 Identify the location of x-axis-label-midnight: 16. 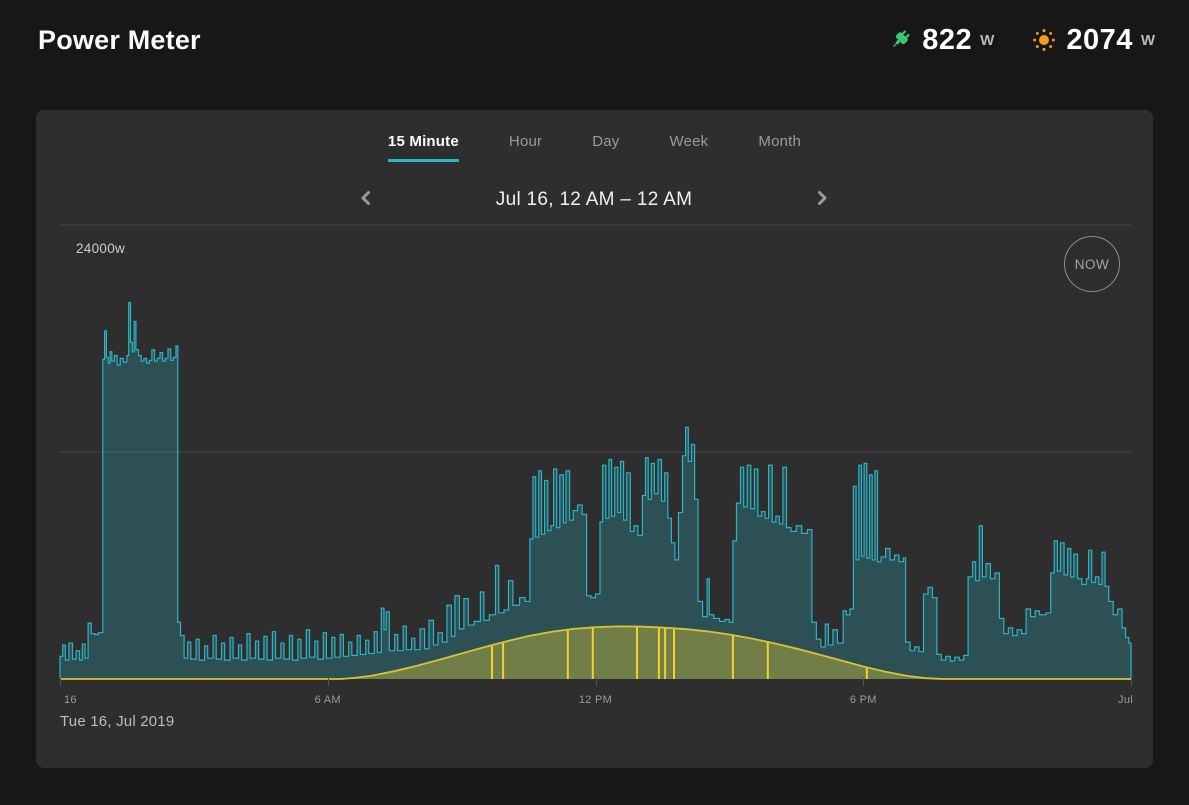
(70, 700).